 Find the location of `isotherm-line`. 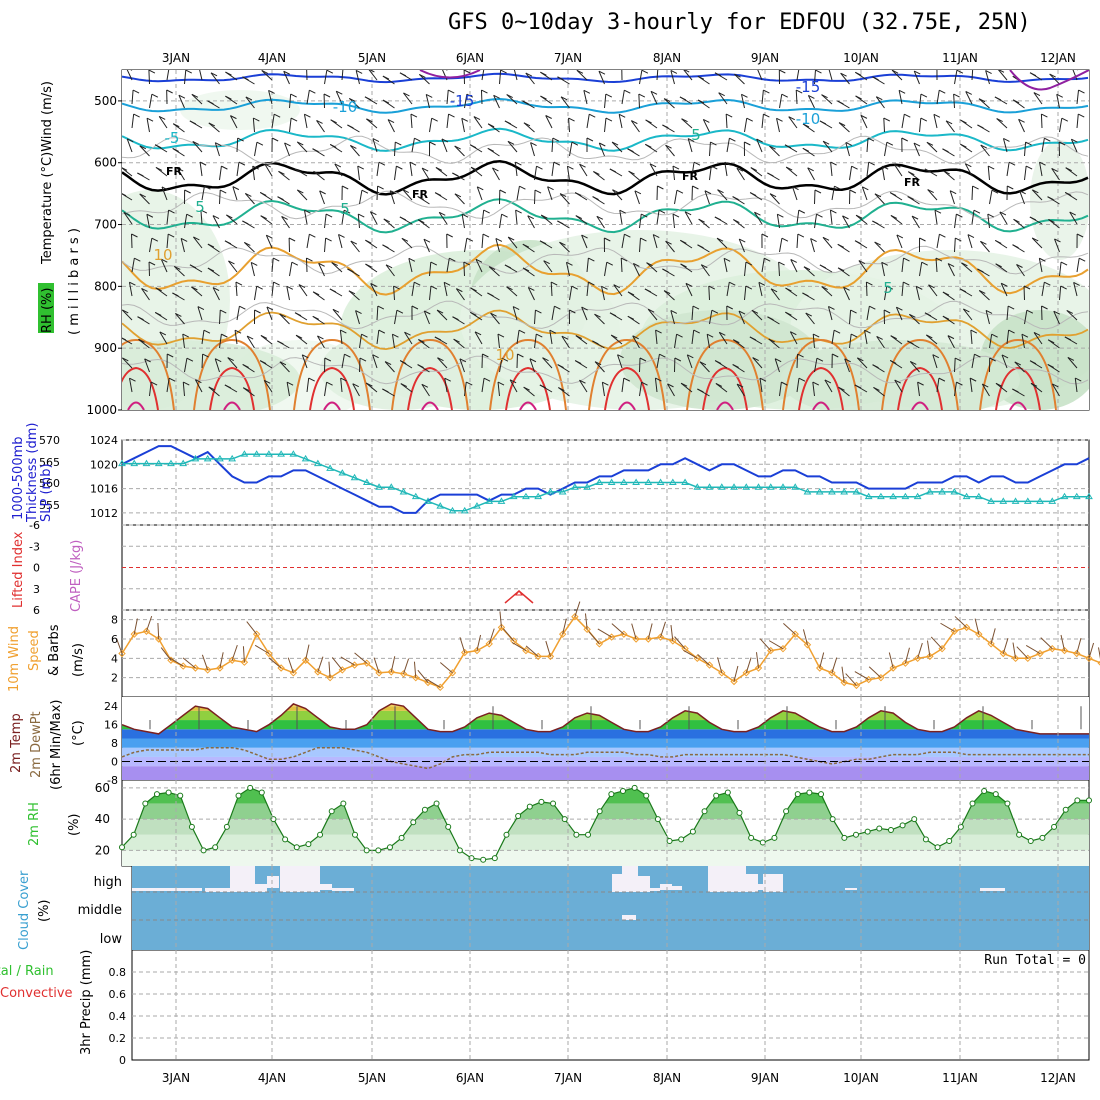

isotherm-line is located at coordinates (605, 269).